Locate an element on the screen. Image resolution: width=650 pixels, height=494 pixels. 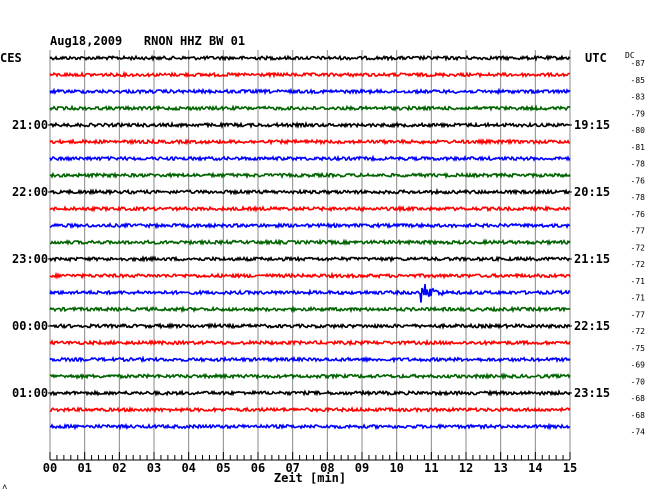
x-tick-label: 13 is located at coordinates (500, 468).